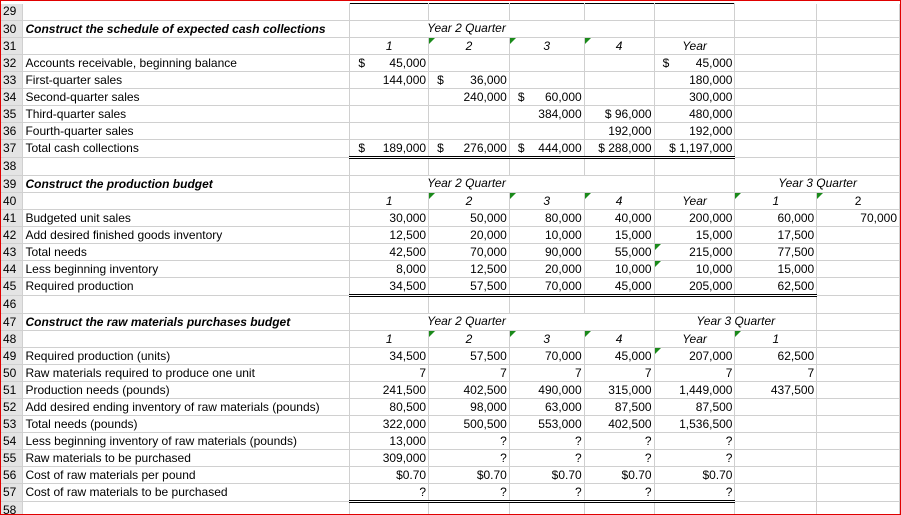 The width and height of the screenshot is (901, 515). I want to click on row-header: 42, so click(12, 235).